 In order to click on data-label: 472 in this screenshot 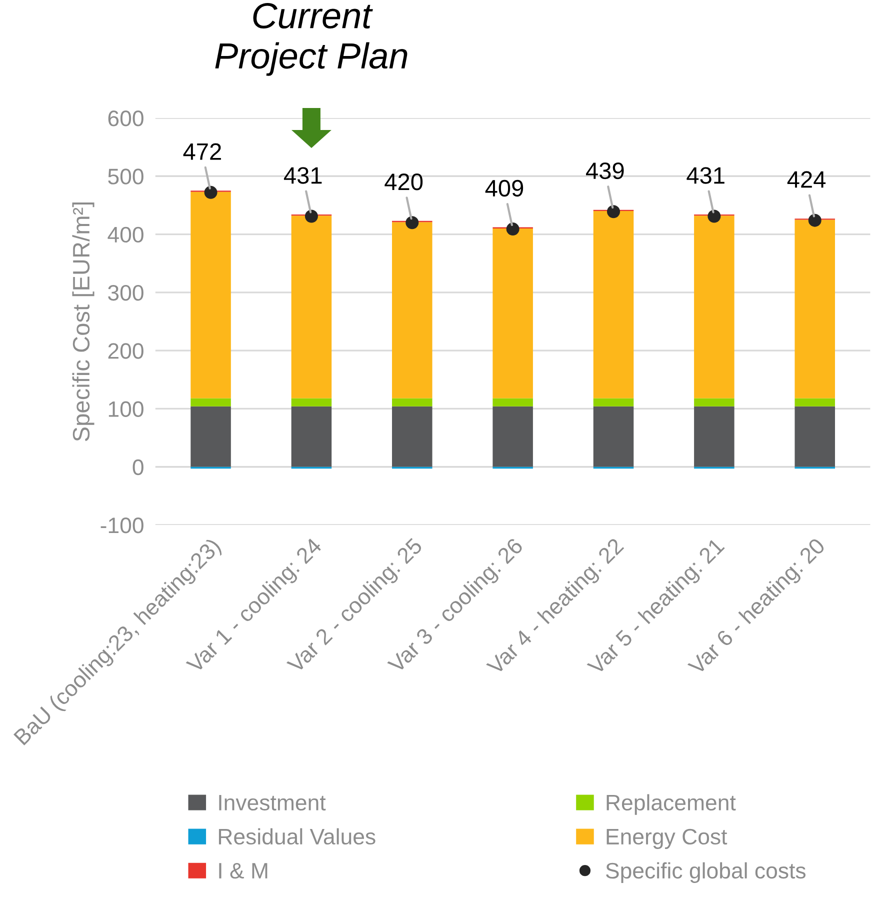, I will do `click(202, 151)`.